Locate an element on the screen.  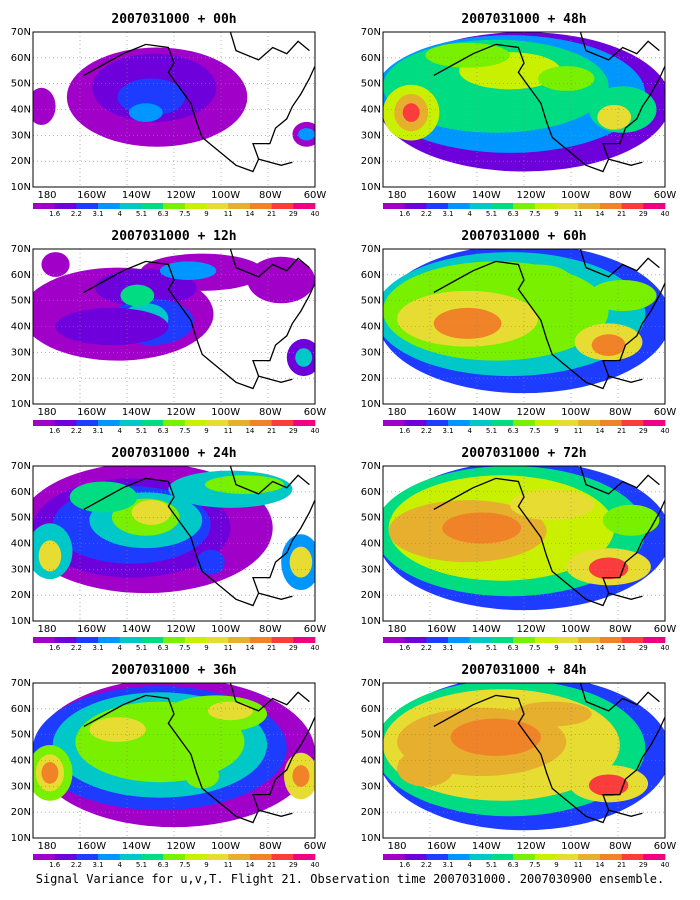
map-frame is located at coordinates (524, 326).